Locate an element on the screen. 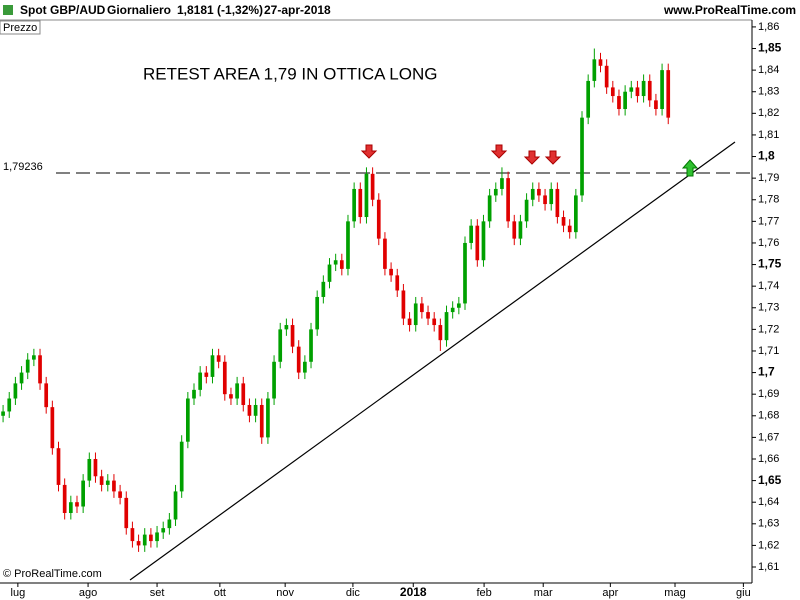  x-tick-label: lug is located at coordinates (18, 593).